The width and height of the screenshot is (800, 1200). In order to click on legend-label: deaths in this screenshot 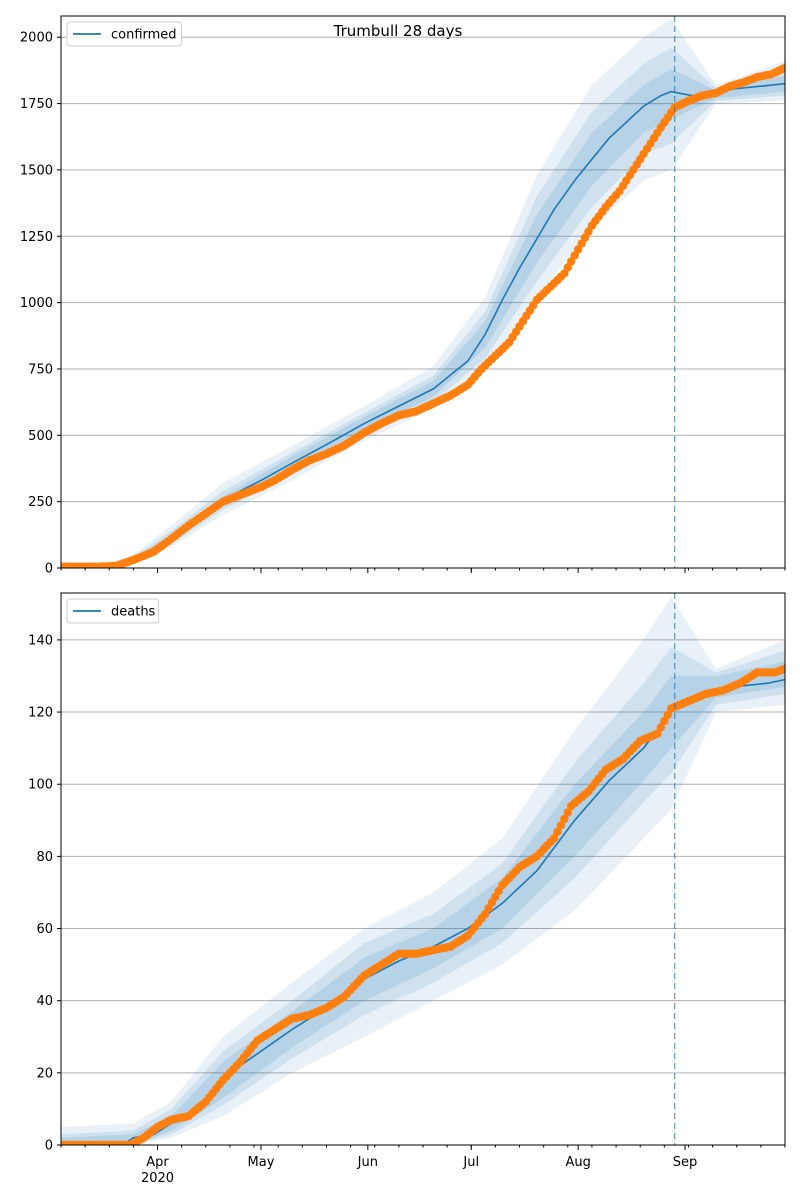, I will do `click(133, 612)`.